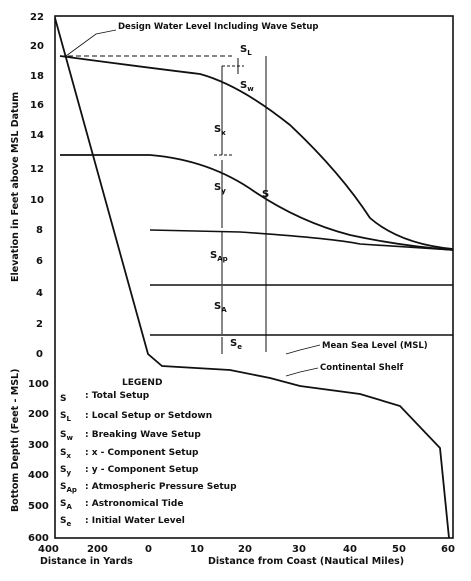  Describe the element at coordinates (38, 384) in the screenshot. I see `depth-tick-100: 100` at that location.